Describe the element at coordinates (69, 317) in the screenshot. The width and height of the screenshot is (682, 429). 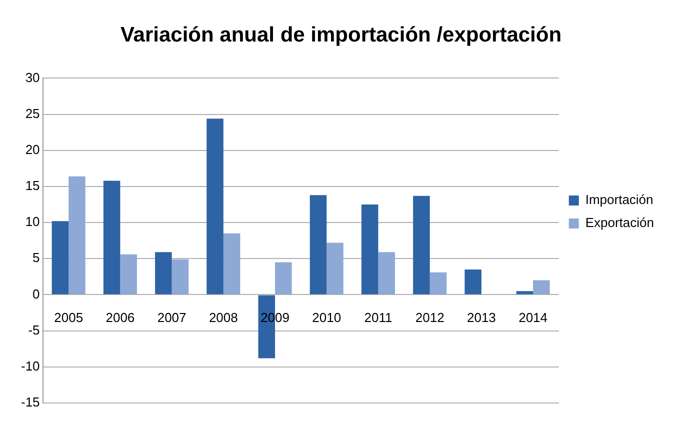
I see `x-tick-label: 2005` at that location.